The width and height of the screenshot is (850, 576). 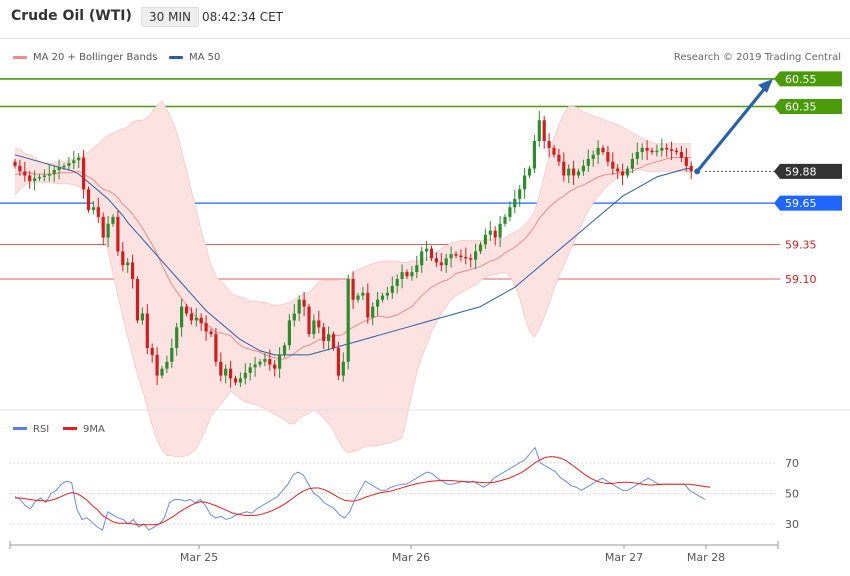 What do you see at coordinates (199, 557) in the screenshot?
I see `x-axis-label: Mar 25` at bounding box center [199, 557].